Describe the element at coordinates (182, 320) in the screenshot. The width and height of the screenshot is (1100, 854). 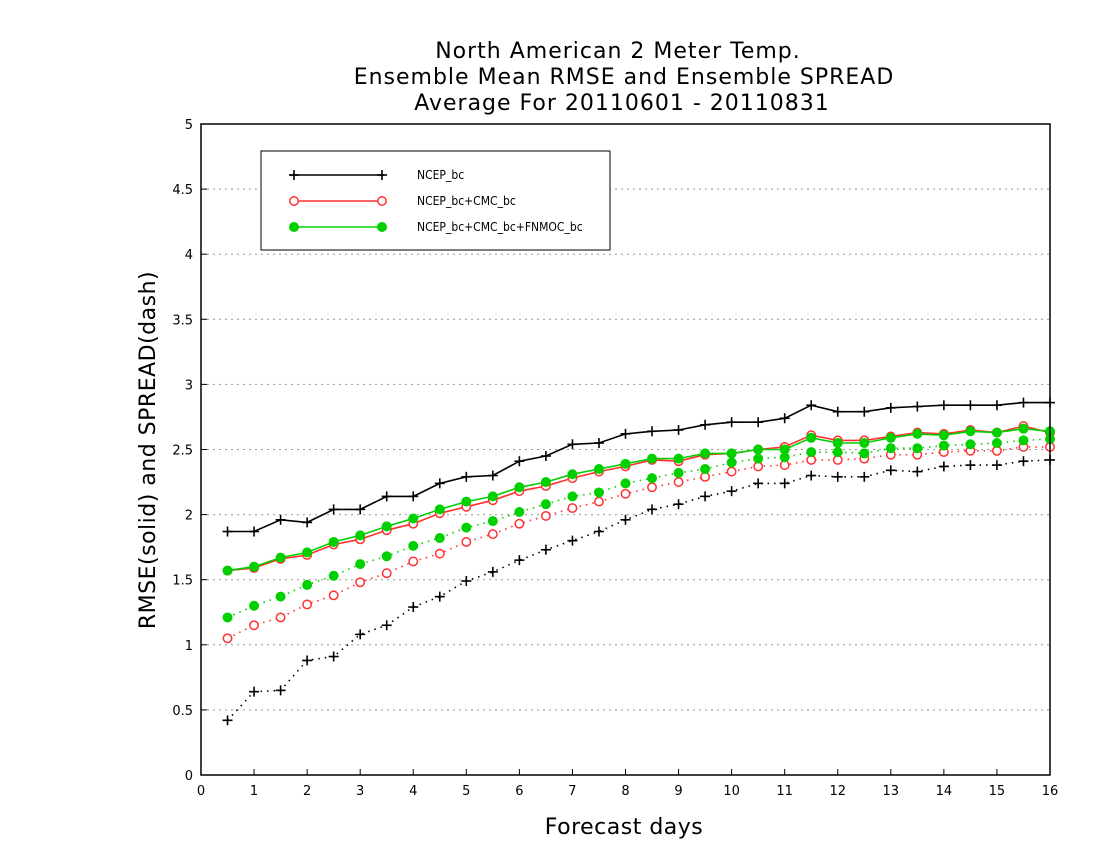
I see `y-tick-label: 3.5` at that location.